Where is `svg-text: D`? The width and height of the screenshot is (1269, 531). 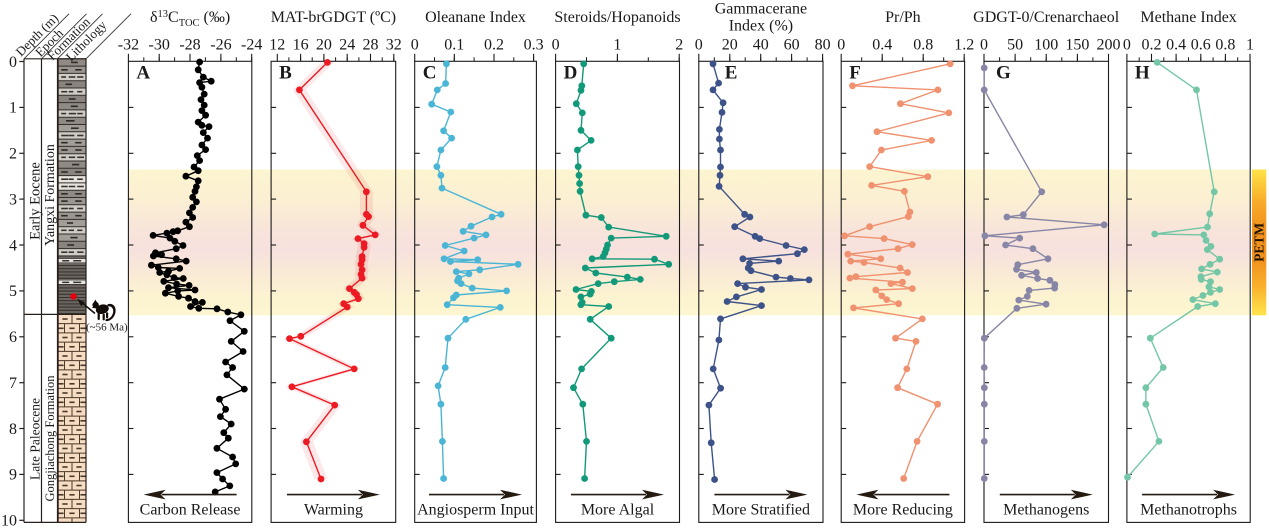 svg-text: D is located at coordinates (571, 73).